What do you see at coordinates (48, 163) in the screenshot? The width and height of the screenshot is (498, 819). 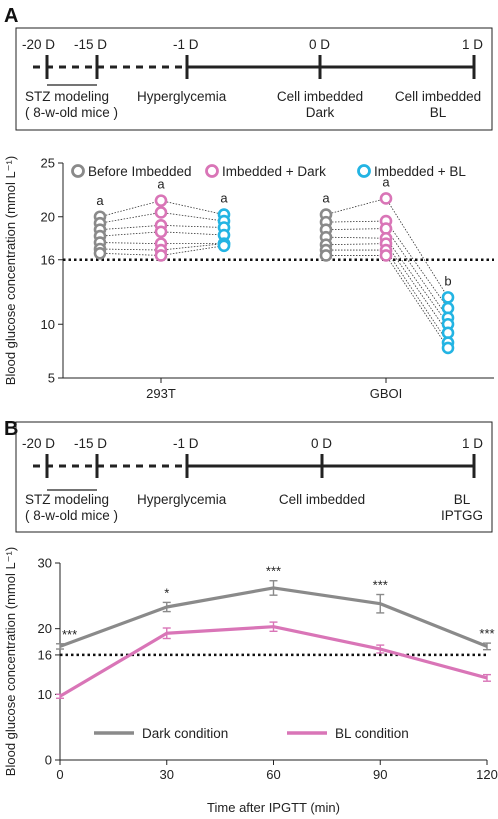 I see `chart-a-y-tick-label: 25` at bounding box center [48, 163].